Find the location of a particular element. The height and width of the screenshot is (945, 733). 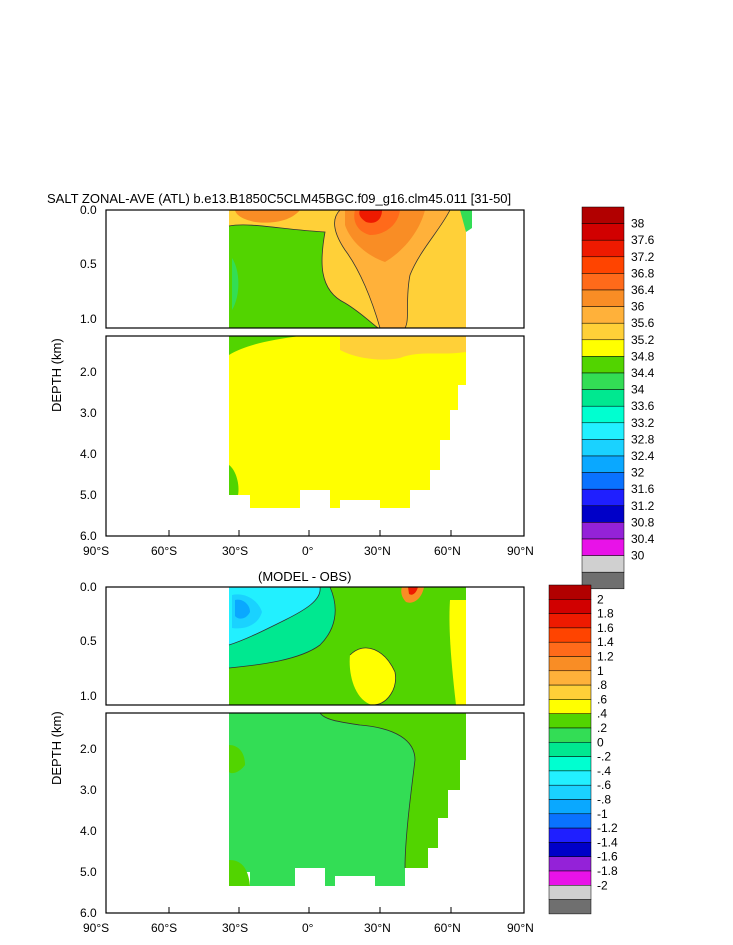

p1-xtick-6: 90°N is located at coordinates (520, 551).